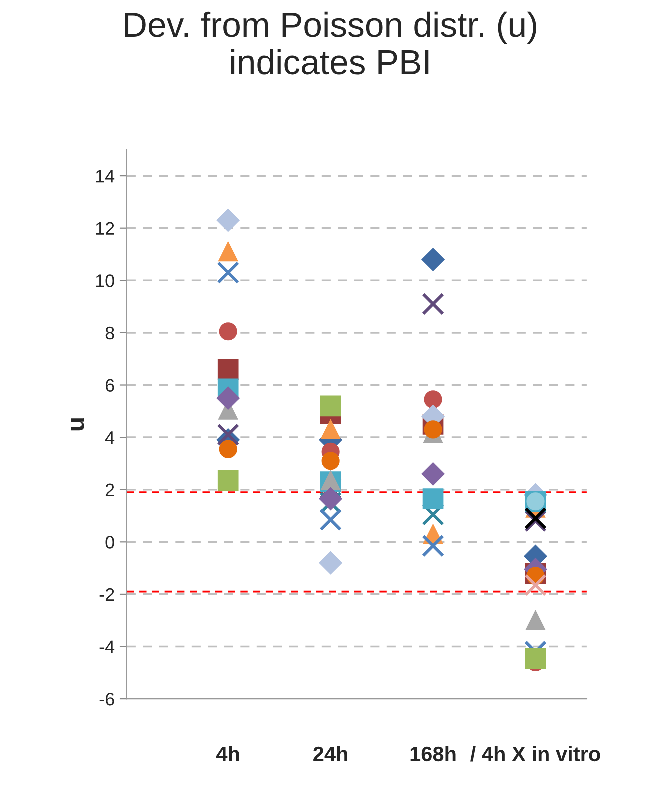 The image size is (661, 789). What do you see at coordinates (110, 542) in the screenshot?
I see `y-tick-label: 0` at bounding box center [110, 542].